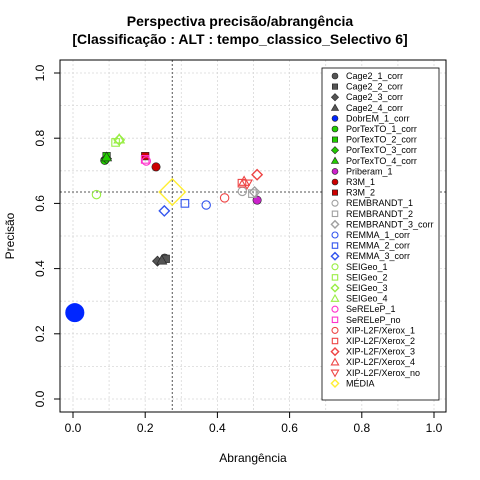 The height and width of the screenshot is (480, 480). I want to click on legend-label: REMBRANDT_2, so click(379, 214).